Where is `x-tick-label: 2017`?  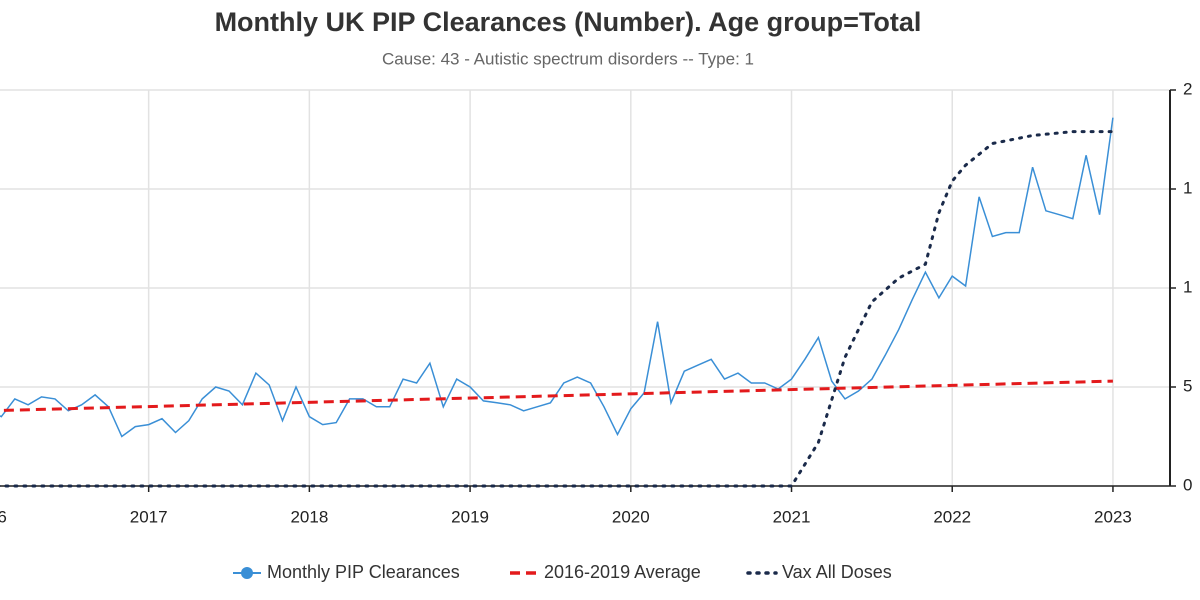
x-tick-label: 2017 is located at coordinates (149, 516).